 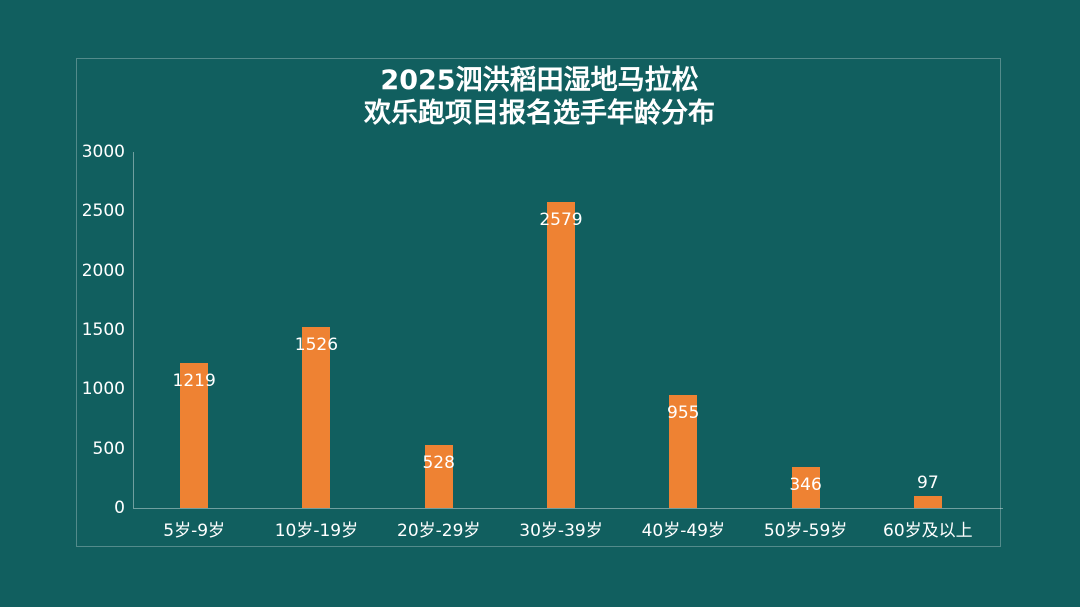 I want to click on chart-title-line1: 2025泗洪稻田湿地马拉松, so click(x=539, y=80).